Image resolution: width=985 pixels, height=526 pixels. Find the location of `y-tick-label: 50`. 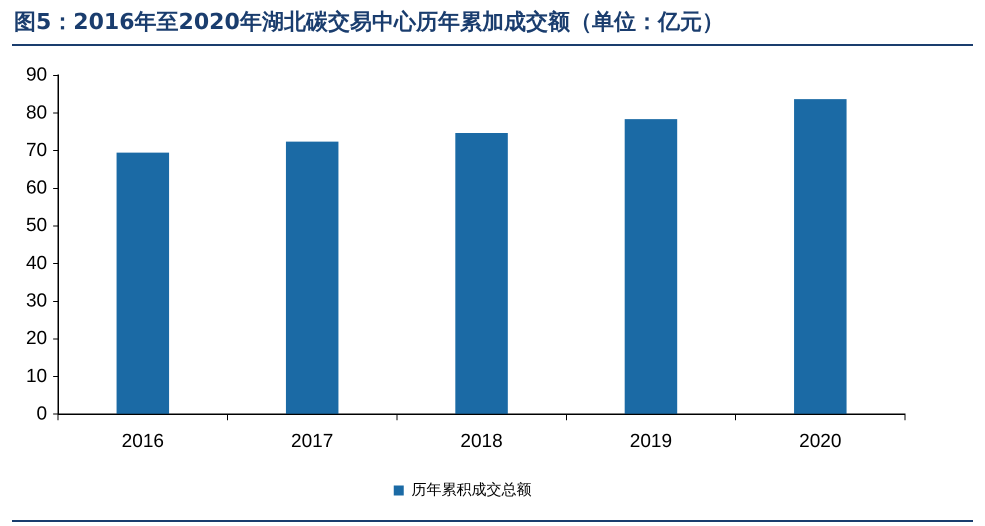

y-tick-label: 50 is located at coordinates (37, 225).